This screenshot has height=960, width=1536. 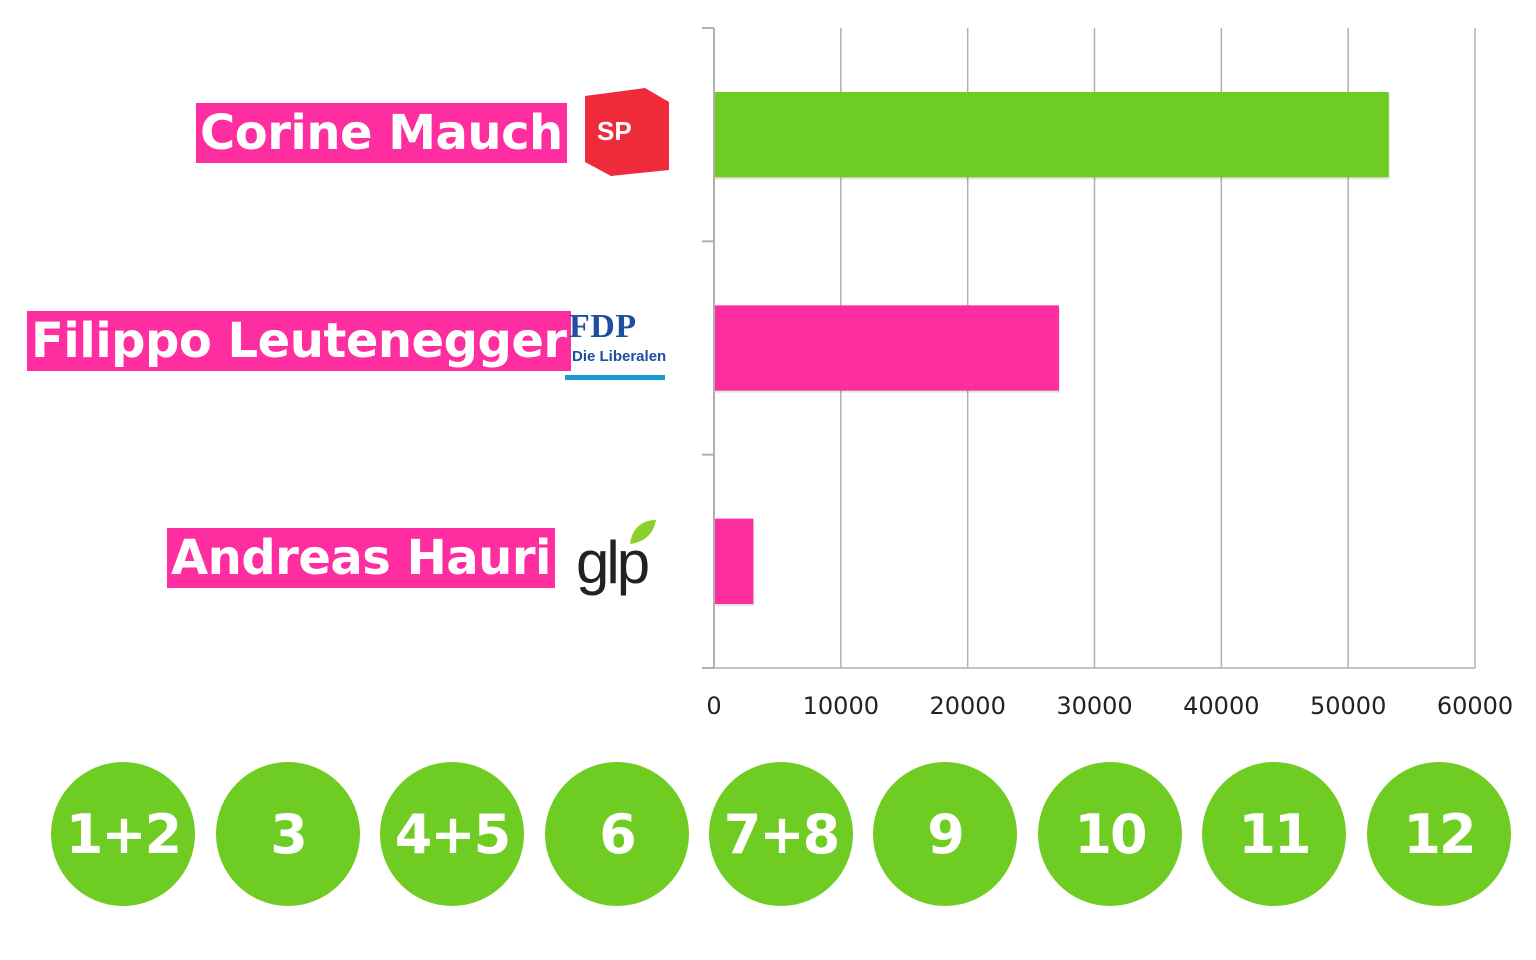 What do you see at coordinates (1221, 706) in the screenshot?
I see `x-tick-label: 40000` at bounding box center [1221, 706].